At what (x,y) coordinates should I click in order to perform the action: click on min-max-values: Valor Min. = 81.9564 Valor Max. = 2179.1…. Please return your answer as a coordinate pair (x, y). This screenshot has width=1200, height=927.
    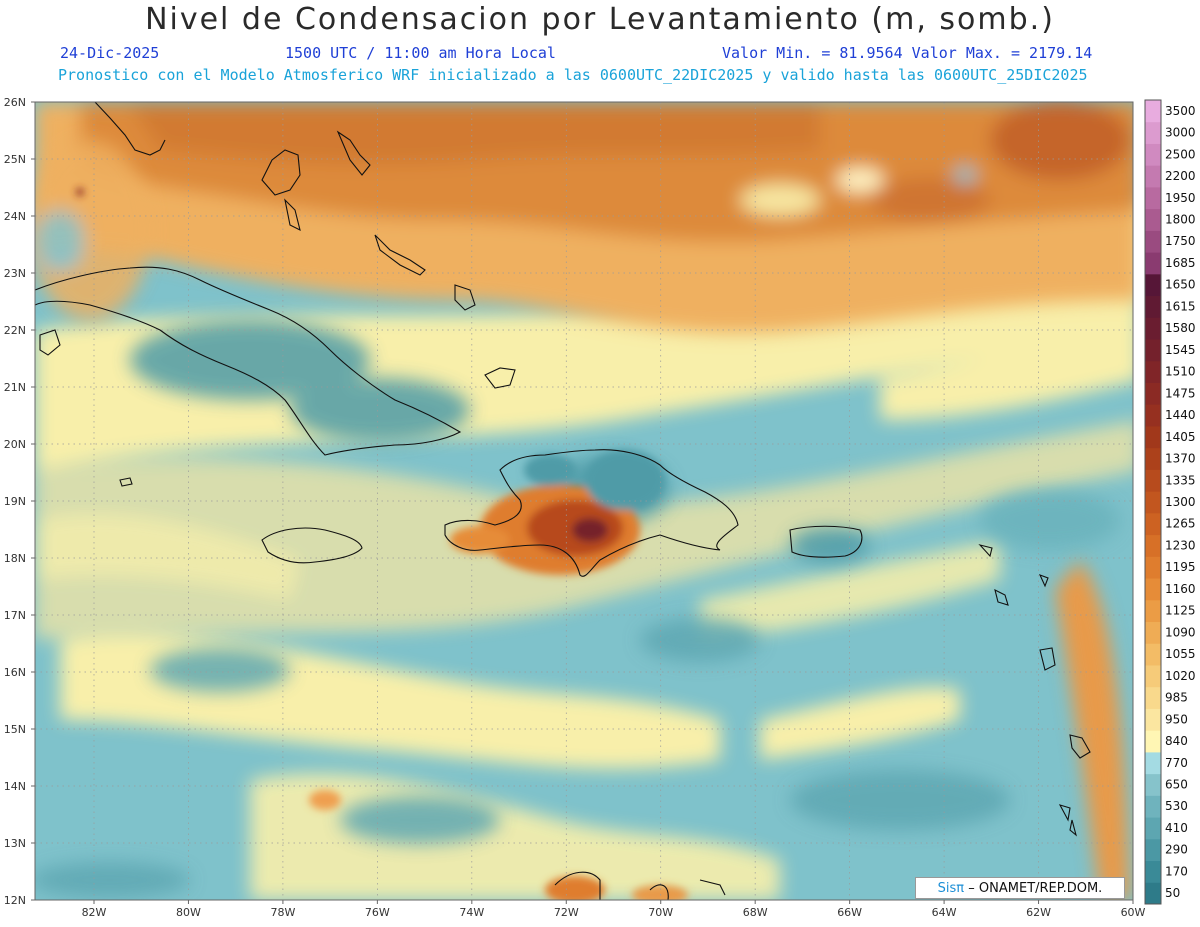
    Looking at the image, I should click on (907, 53).